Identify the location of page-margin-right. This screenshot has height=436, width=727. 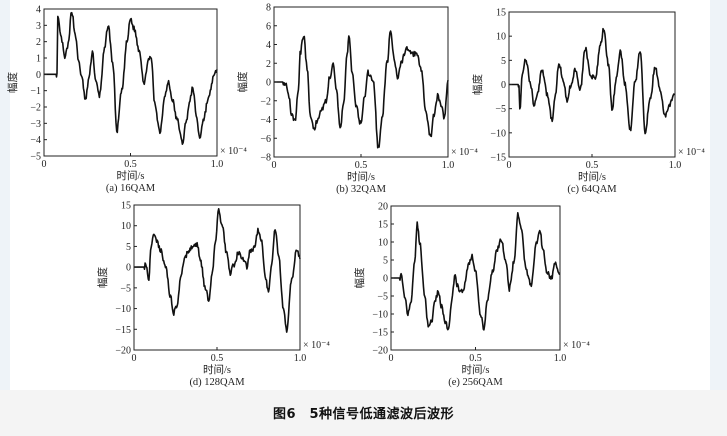
(718, 195).